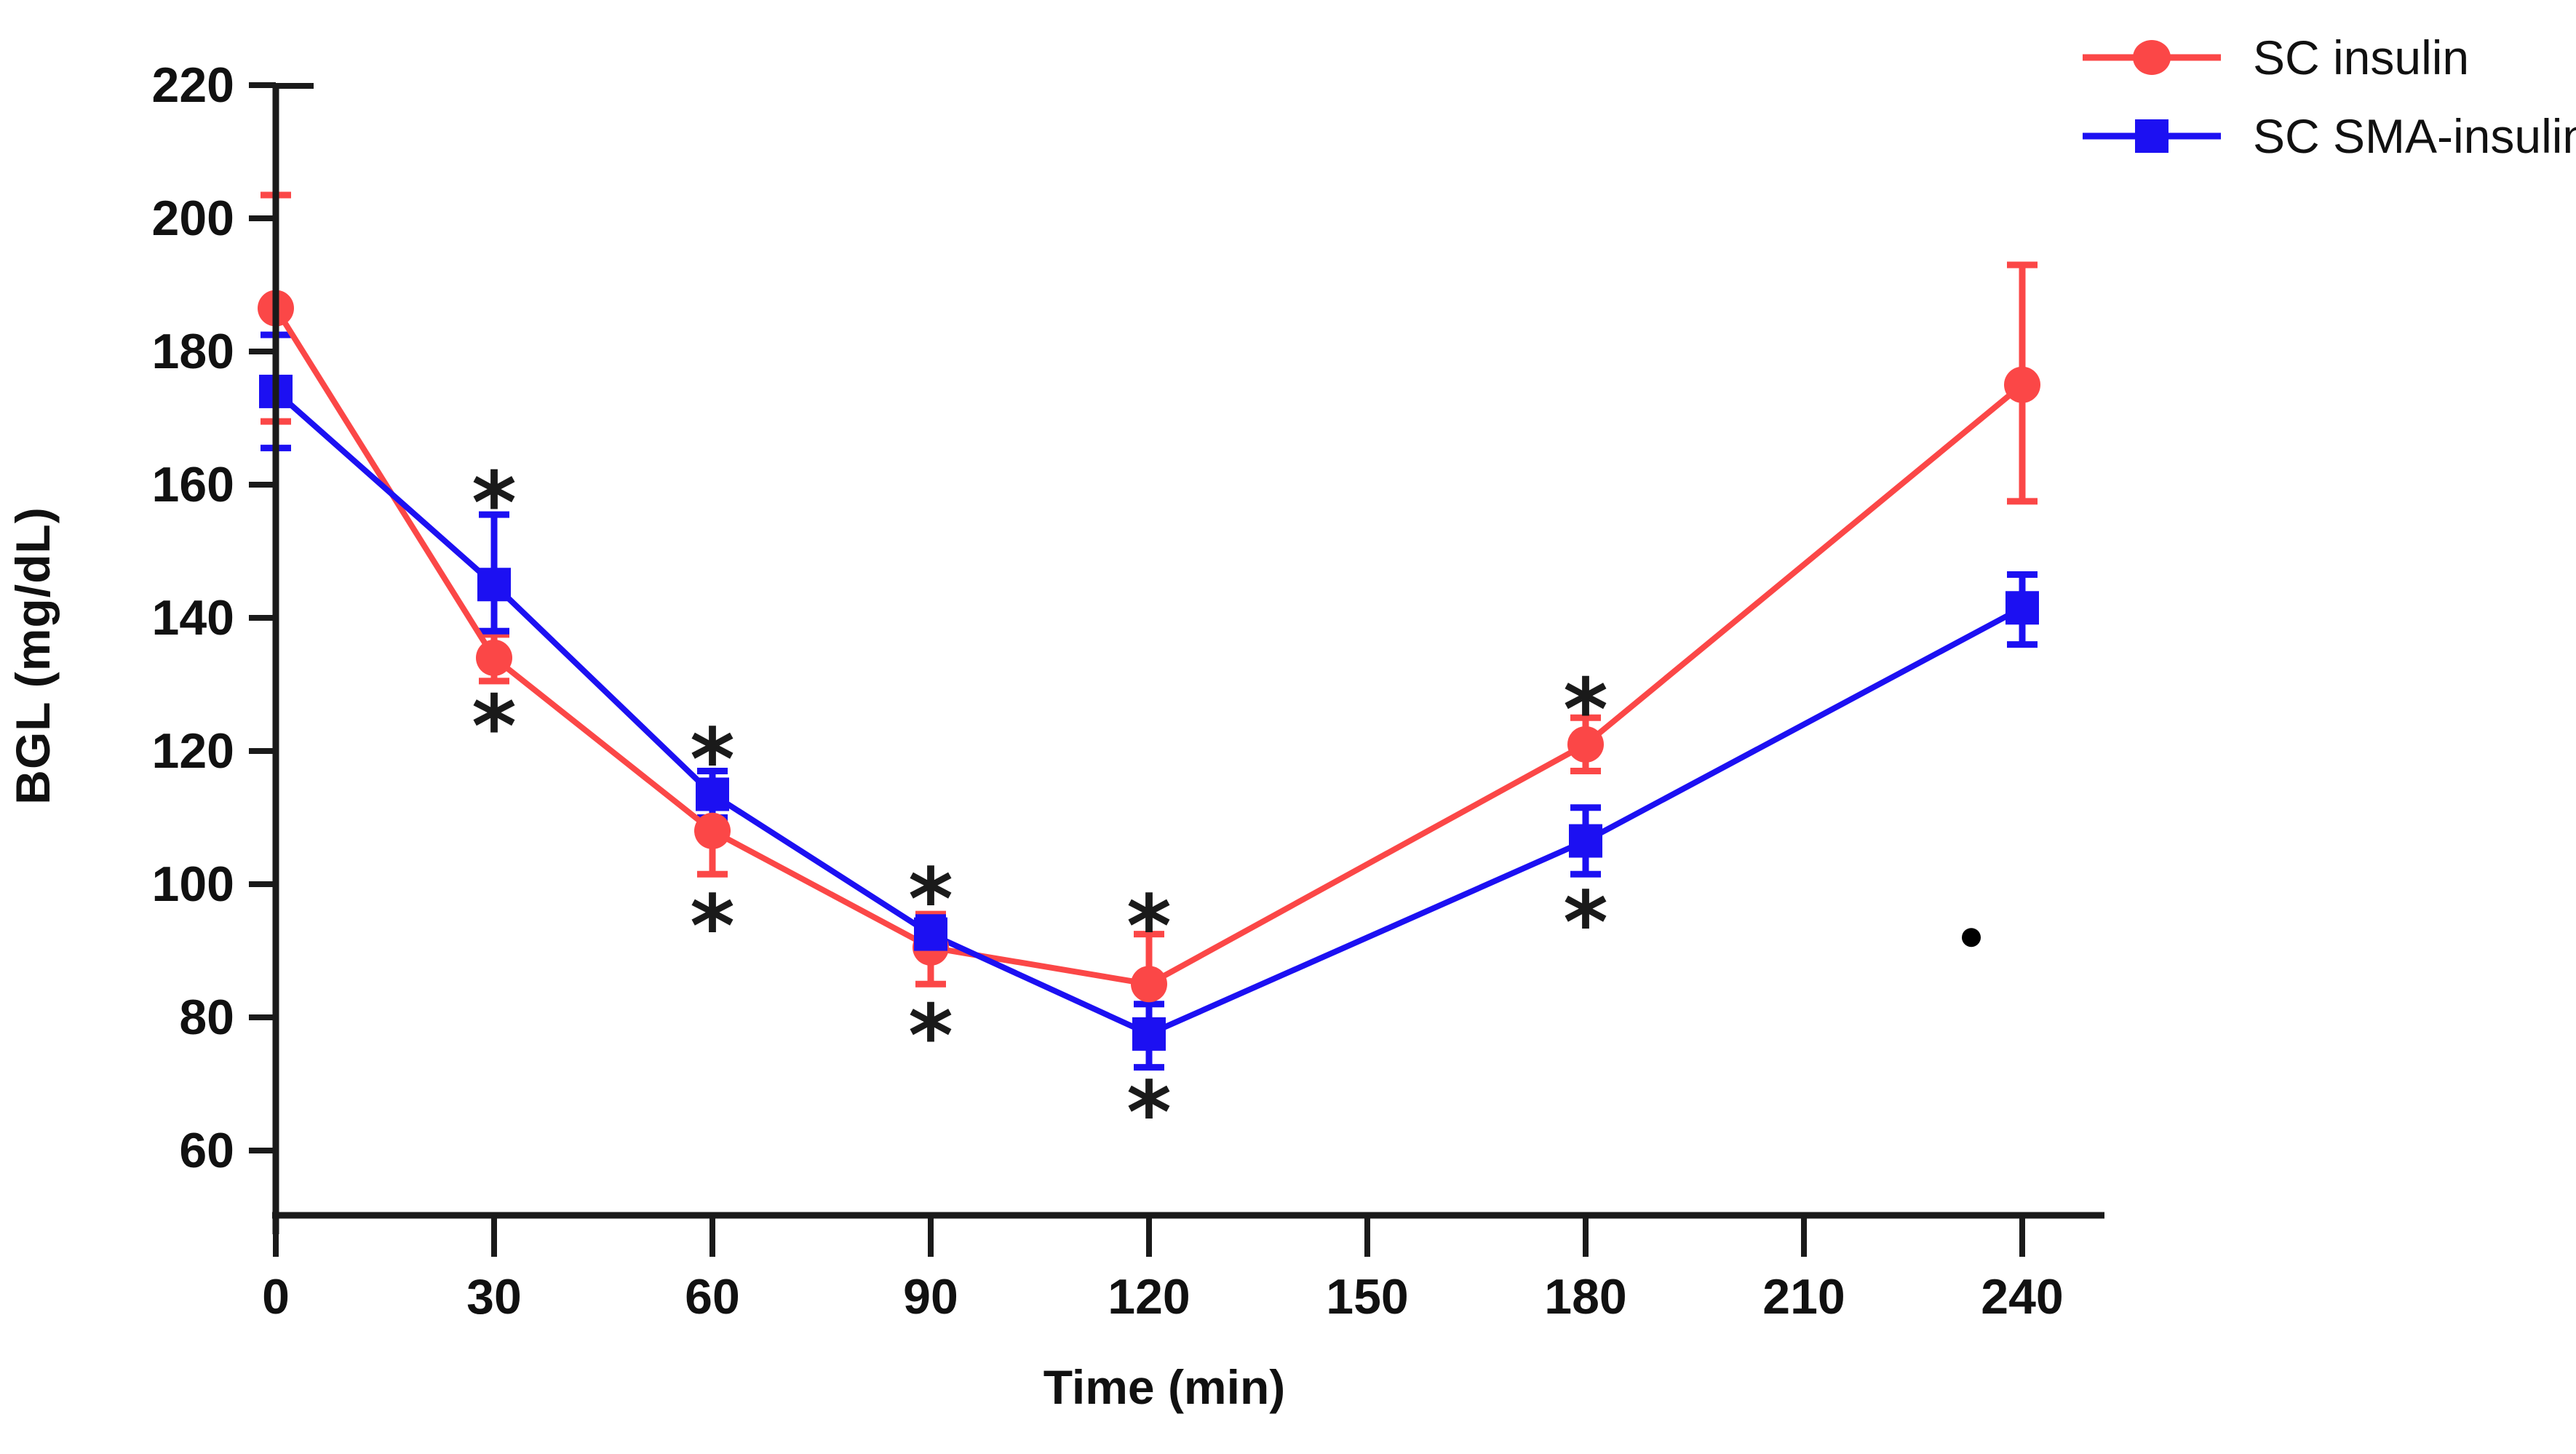  Describe the element at coordinates (1164, 1387) in the screenshot. I see `x-axis-title: Time (min)` at that location.